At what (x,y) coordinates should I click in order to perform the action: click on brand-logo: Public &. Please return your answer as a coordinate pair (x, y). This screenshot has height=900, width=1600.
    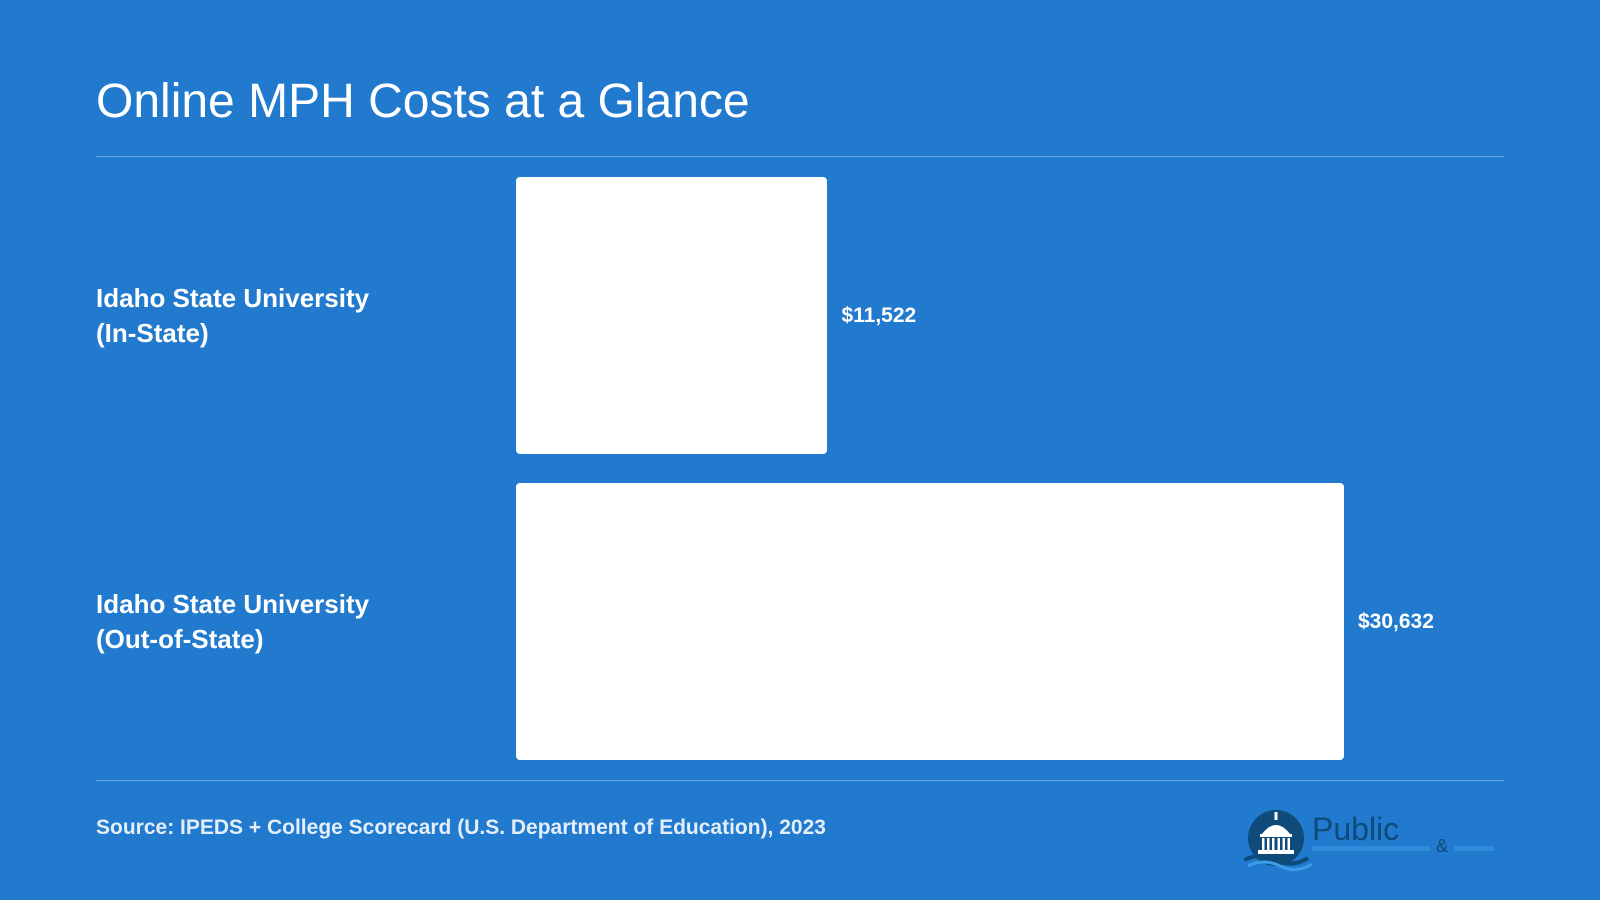
    Looking at the image, I should click on (1373, 841).